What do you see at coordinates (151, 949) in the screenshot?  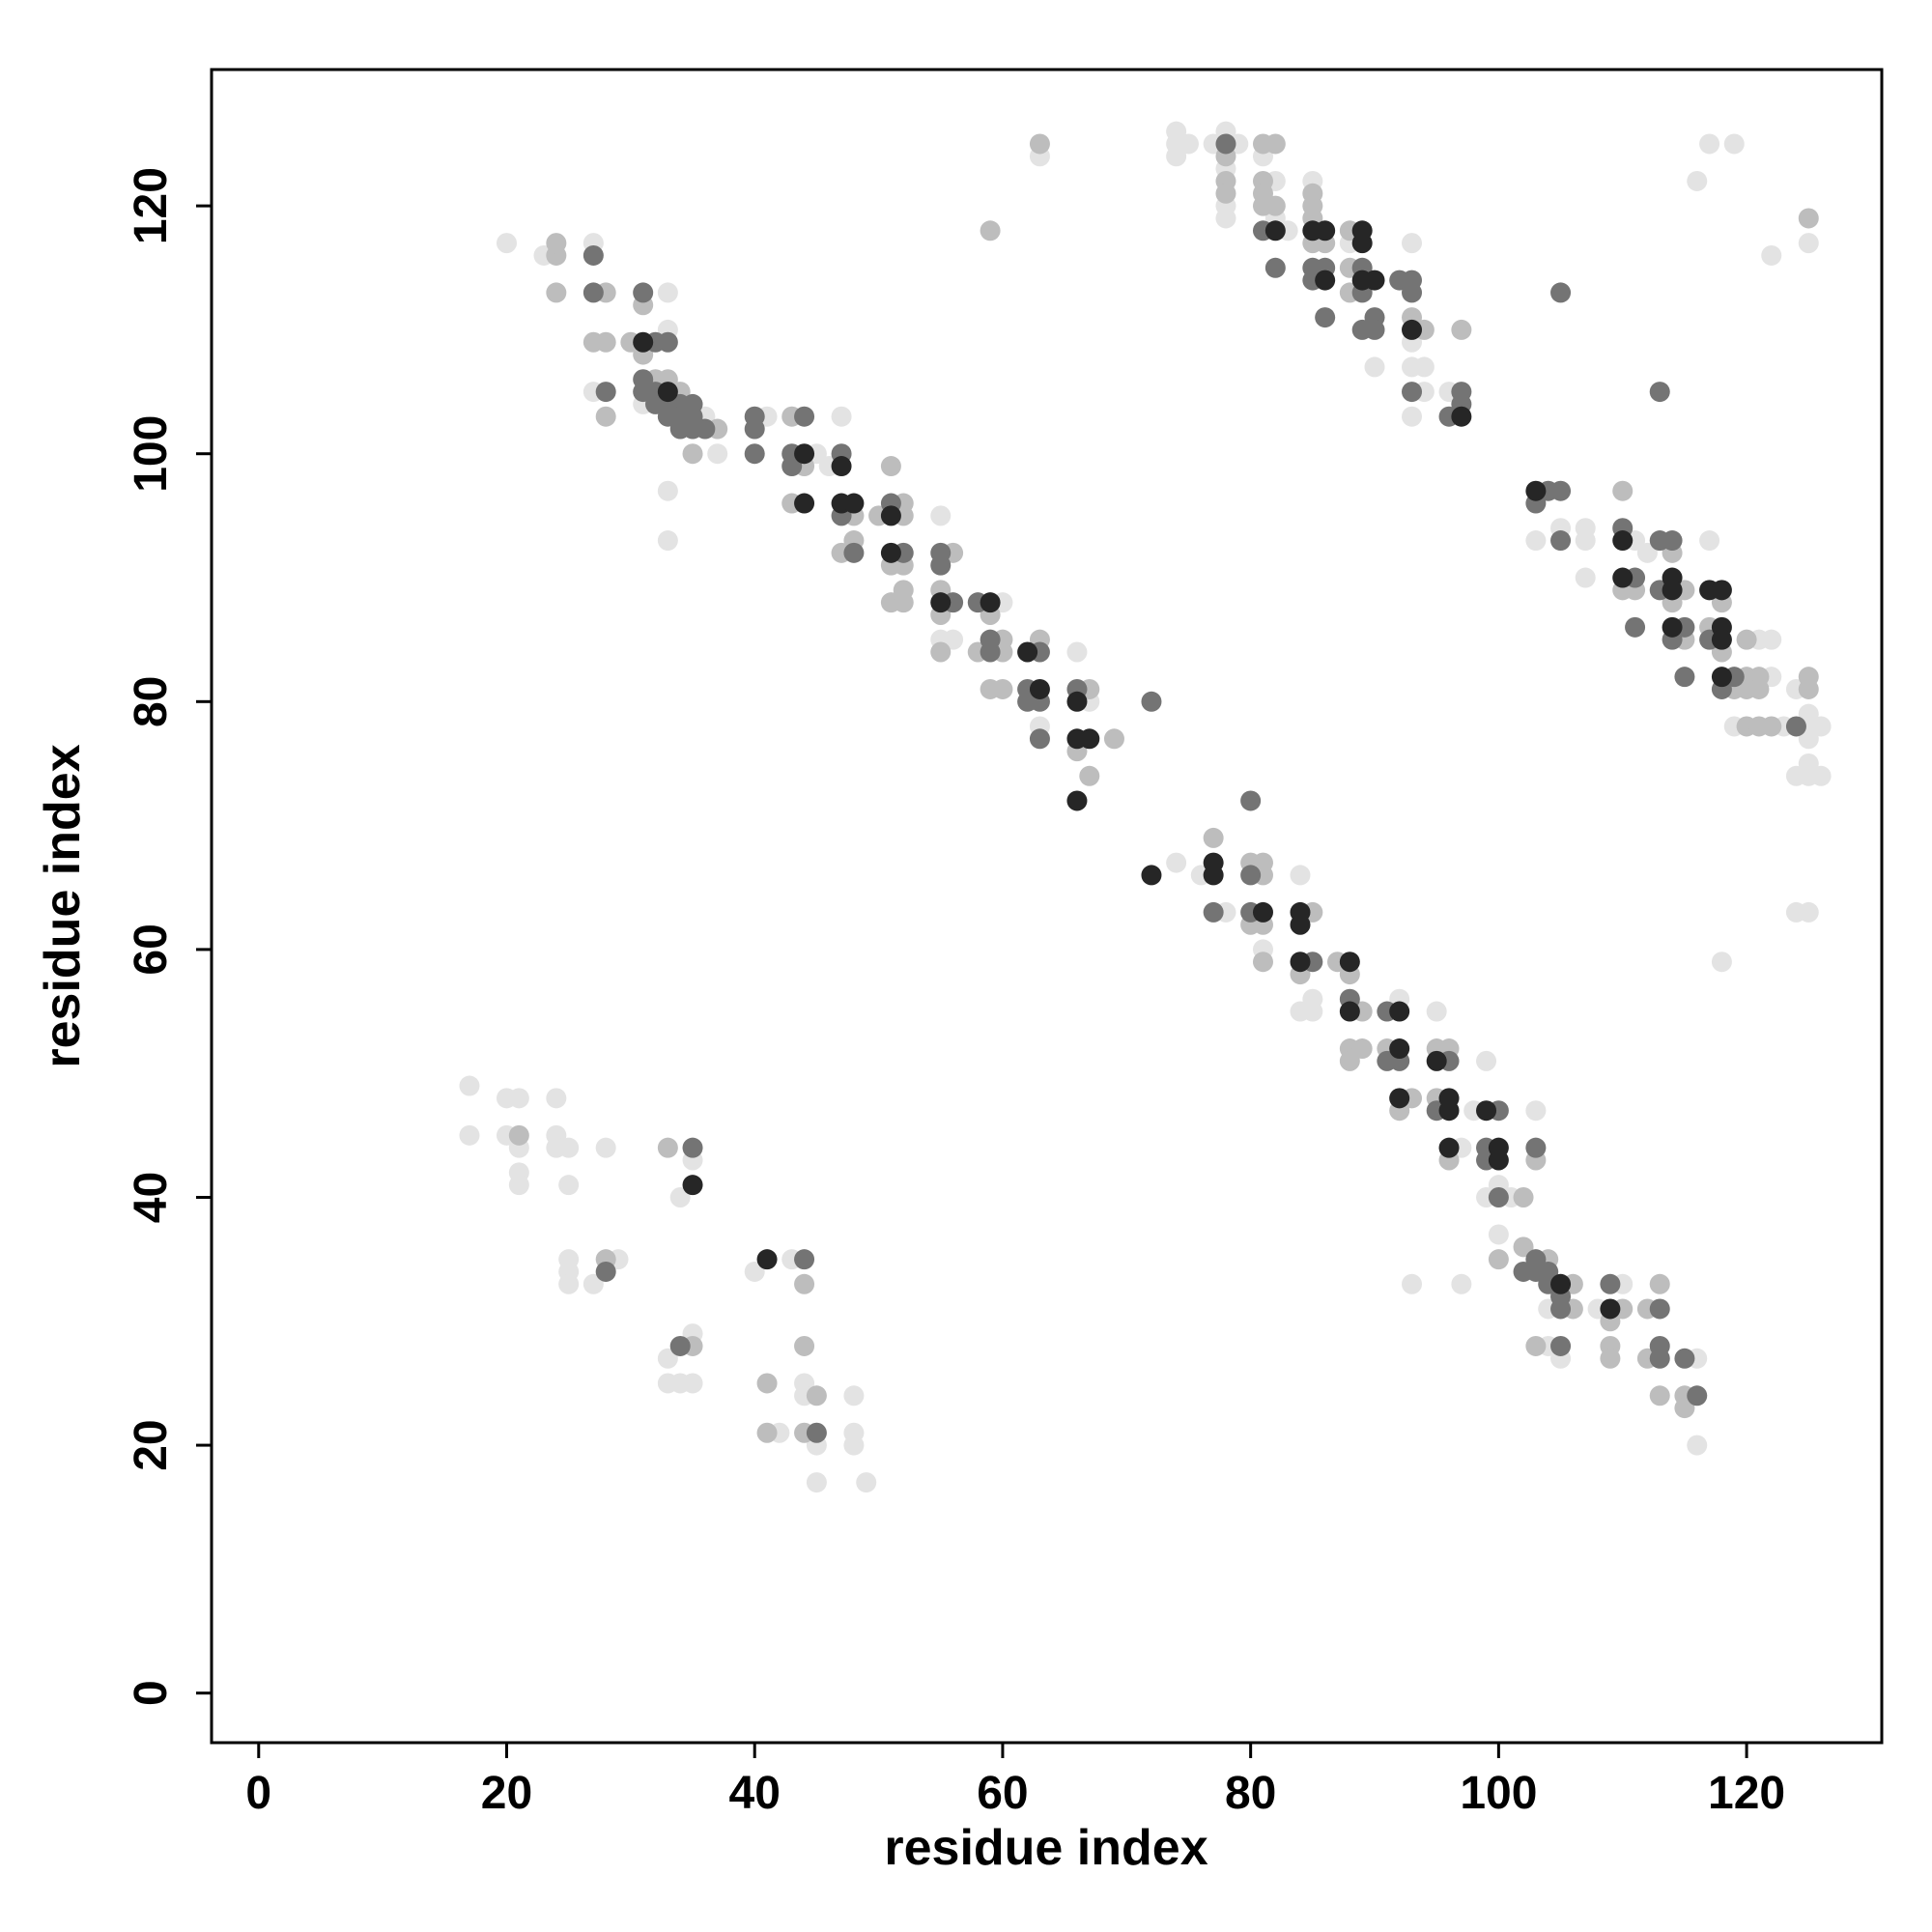 I see `y-tick-label: 60` at bounding box center [151, 949].